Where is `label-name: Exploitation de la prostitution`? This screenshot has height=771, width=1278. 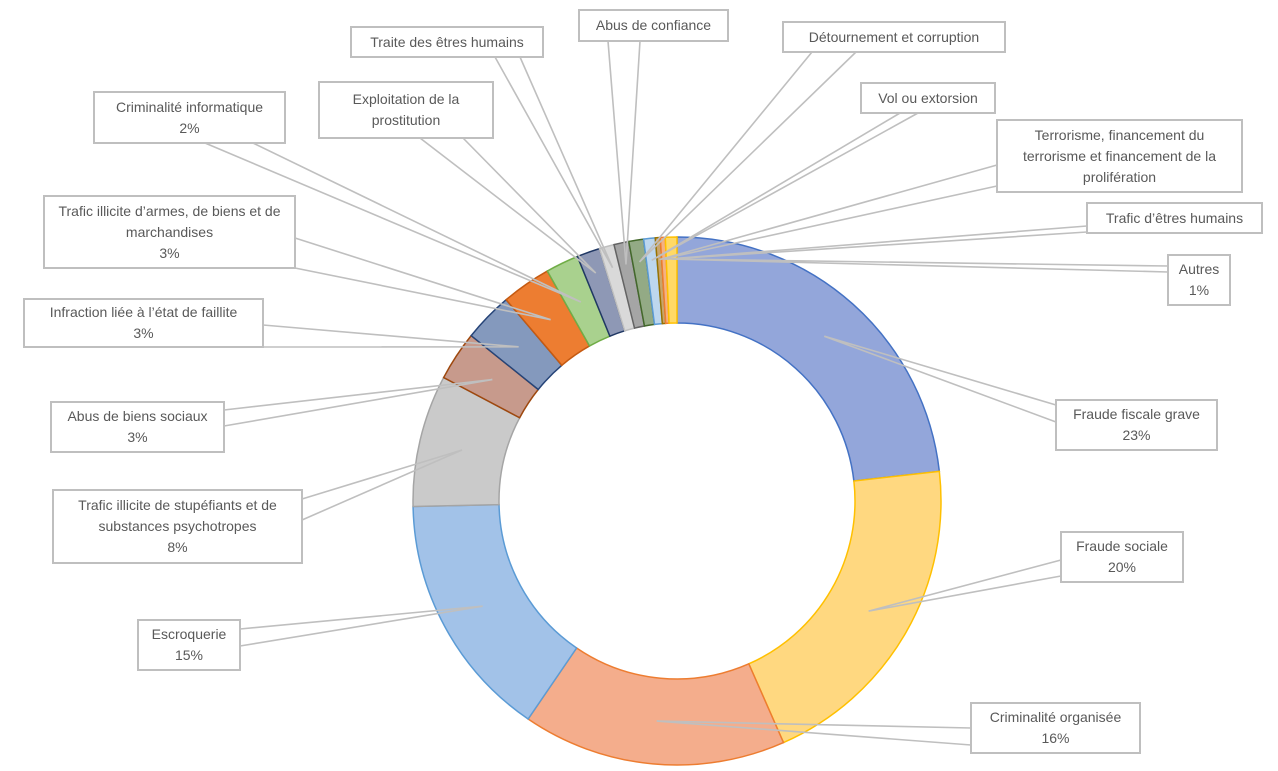 label-name: Exploitation de la prostitution is located at coordinates (406, 109).